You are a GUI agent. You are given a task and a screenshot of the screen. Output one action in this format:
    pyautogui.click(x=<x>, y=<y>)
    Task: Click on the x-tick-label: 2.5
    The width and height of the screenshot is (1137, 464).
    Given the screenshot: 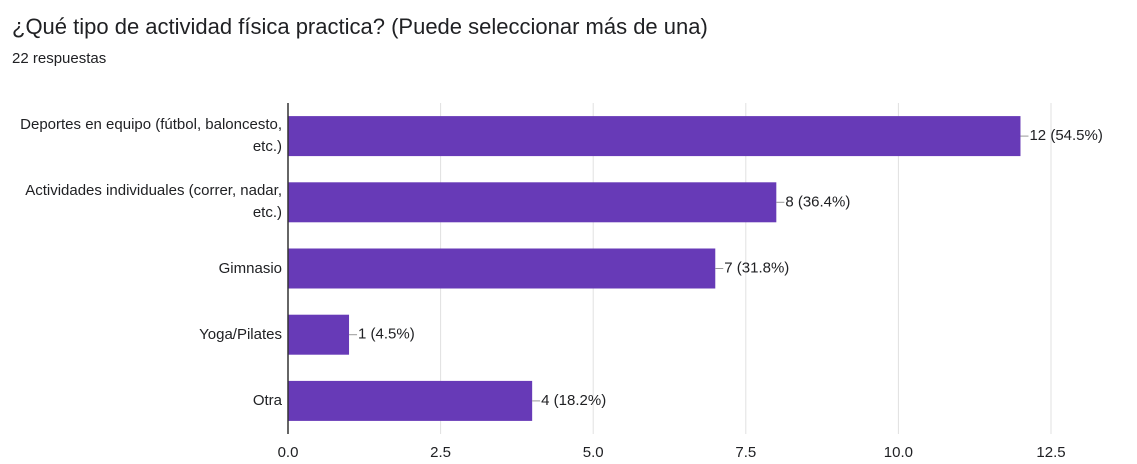 What is the action you would take?
    pyautogui.click(x=440, y=452)
    